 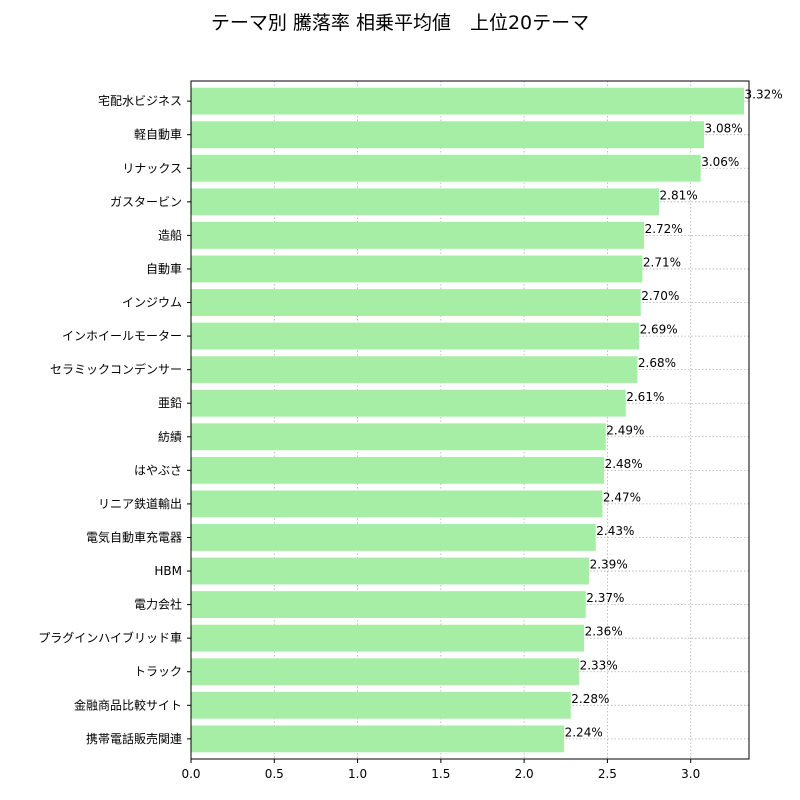 I want to click on category-label: リナックス, so click(x=152, y=168).